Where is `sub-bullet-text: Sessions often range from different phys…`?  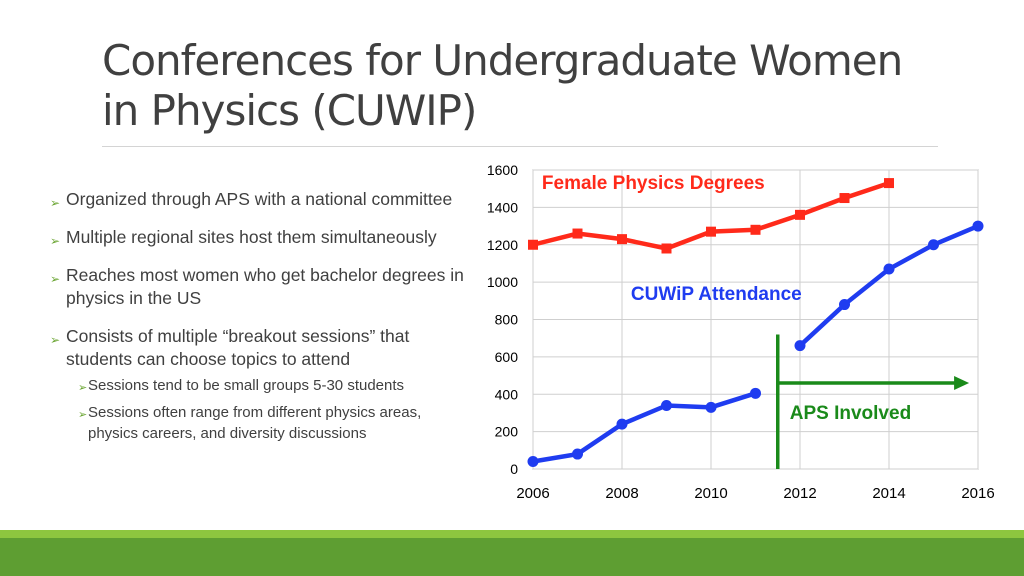
sub-bullet-text: Sessions often range from different phys… is located at coordinates (255, 423).